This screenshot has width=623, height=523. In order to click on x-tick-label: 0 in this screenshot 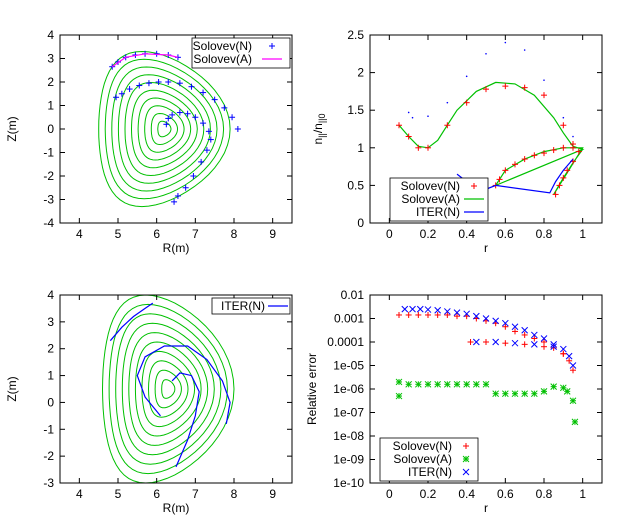, I will do `click(389, 234)`.